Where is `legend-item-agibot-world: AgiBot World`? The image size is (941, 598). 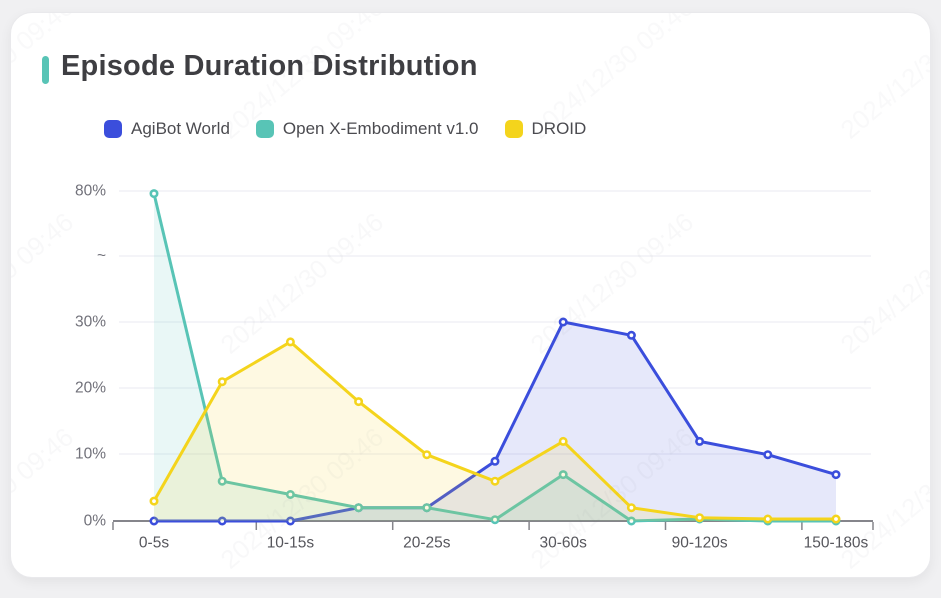
legend-item-agibot-world: AgiBot World is located at coordinates (167, 129).